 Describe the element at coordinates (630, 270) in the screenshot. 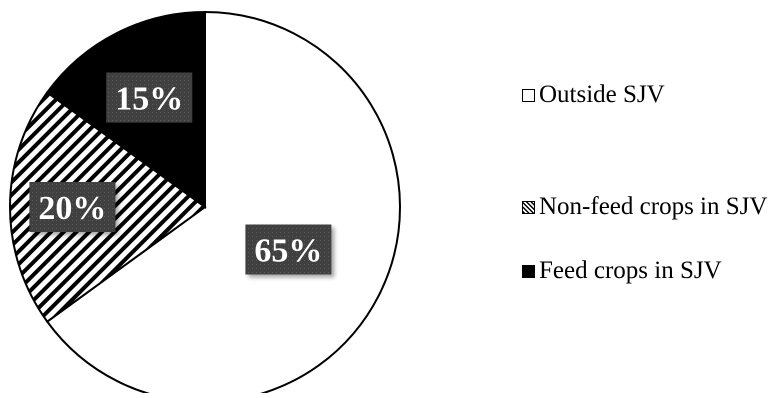

I see `legend-label: Feed crops in SJV` at that location.